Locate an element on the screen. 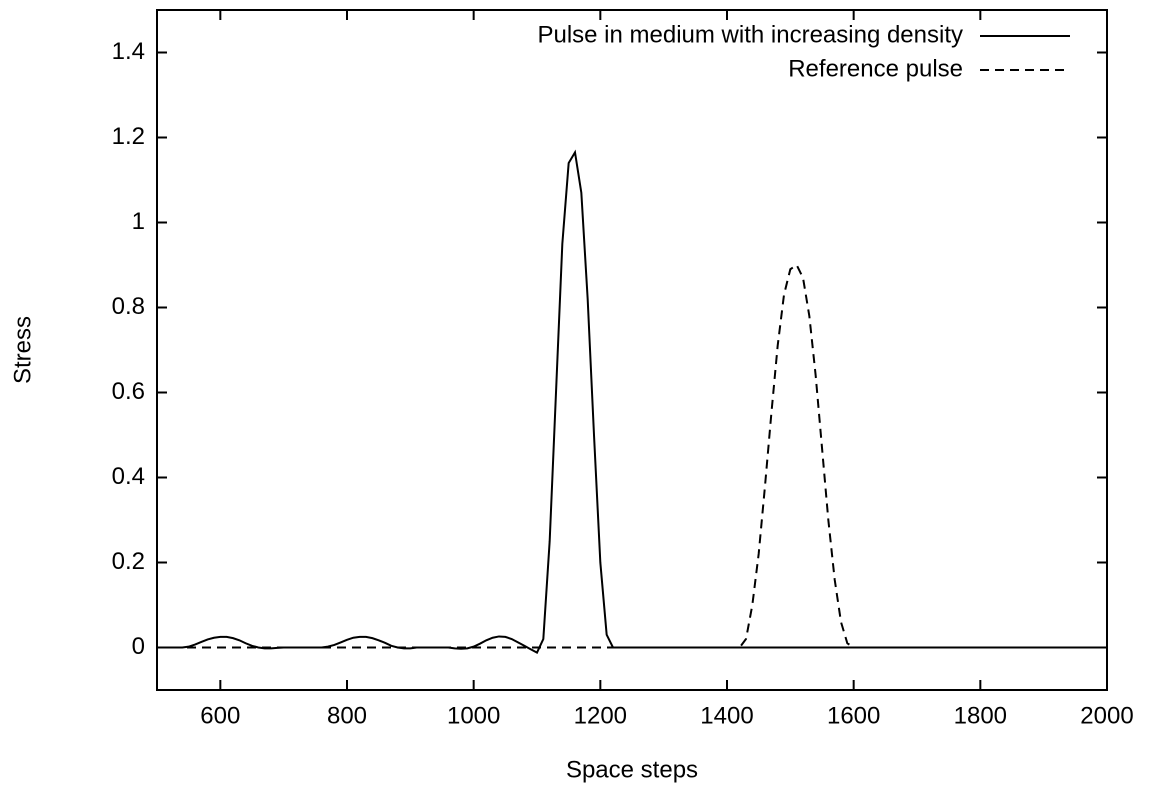 The width and height of the screenshot is (1154, 791). y-tick-label: 0.4 is located at coordinates (128, 476).